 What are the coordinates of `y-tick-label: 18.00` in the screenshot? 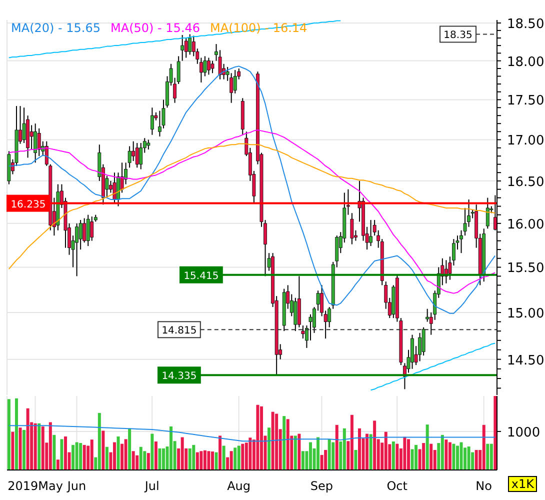 It's located at (525, 62).